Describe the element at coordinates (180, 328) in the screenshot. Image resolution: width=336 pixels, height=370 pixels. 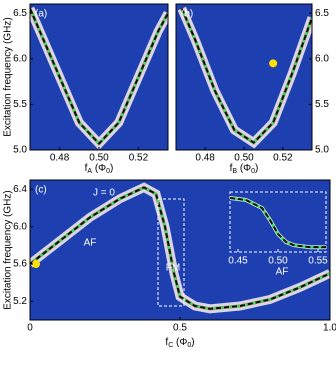
I see `x-tick-label: 0.5` at that location.